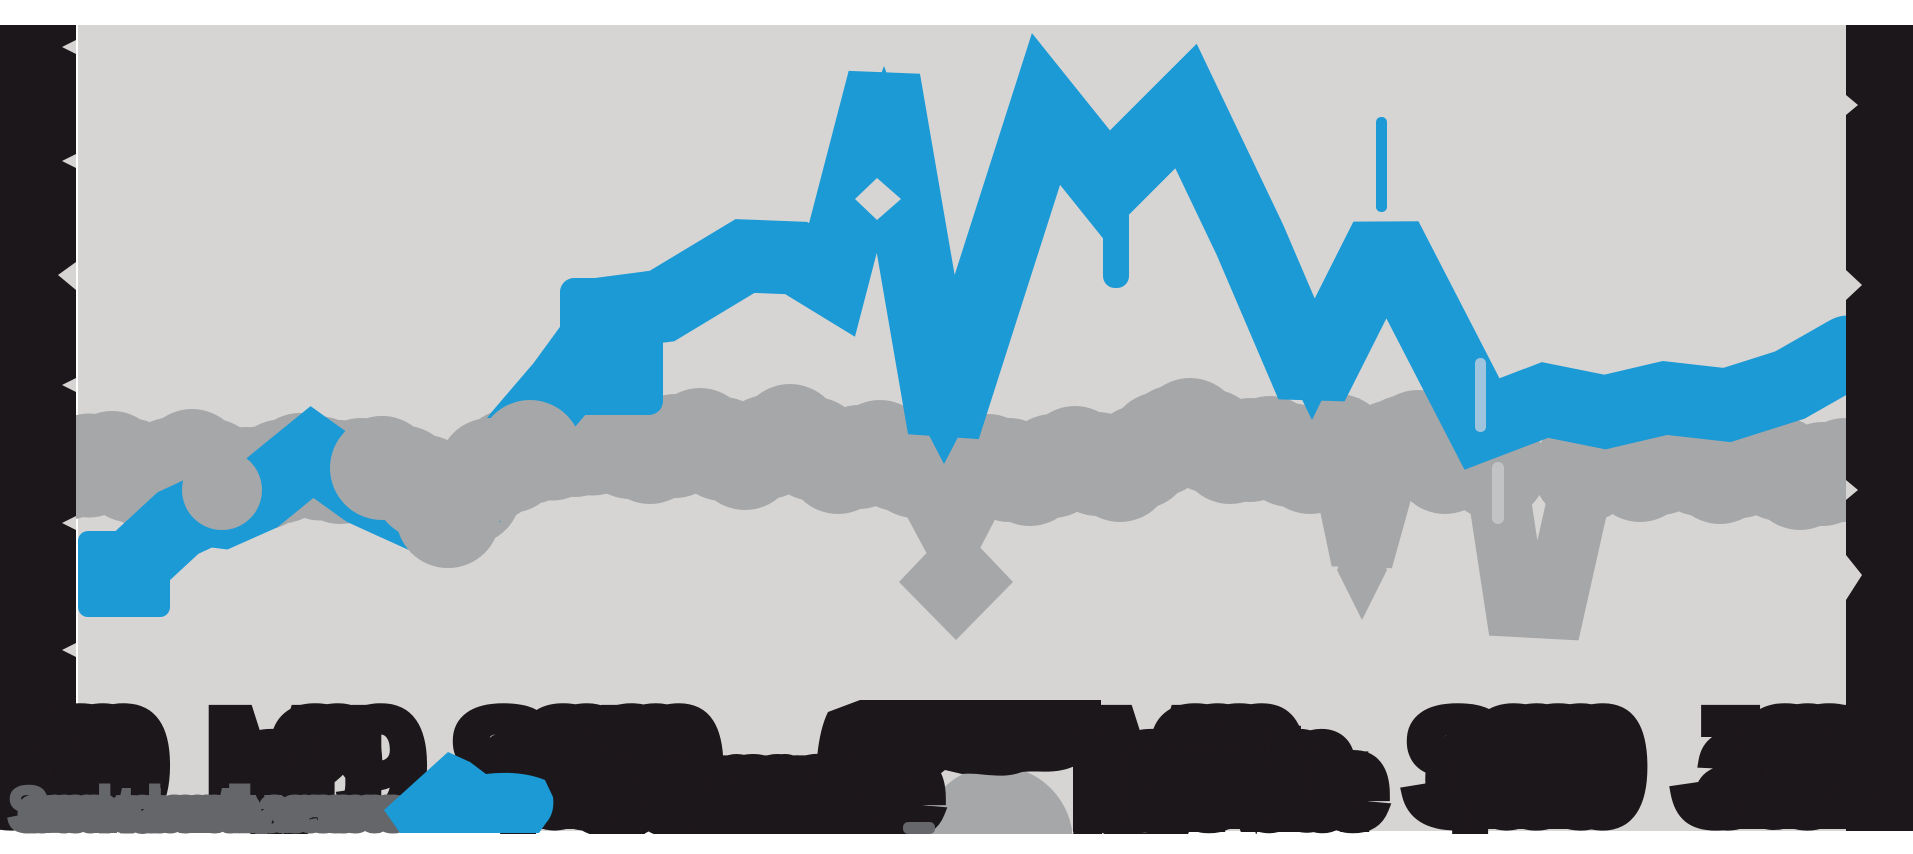 This screenshot has height=854, width=1913. I want to click on svg-text: May2020nn, so click(1222, 765).